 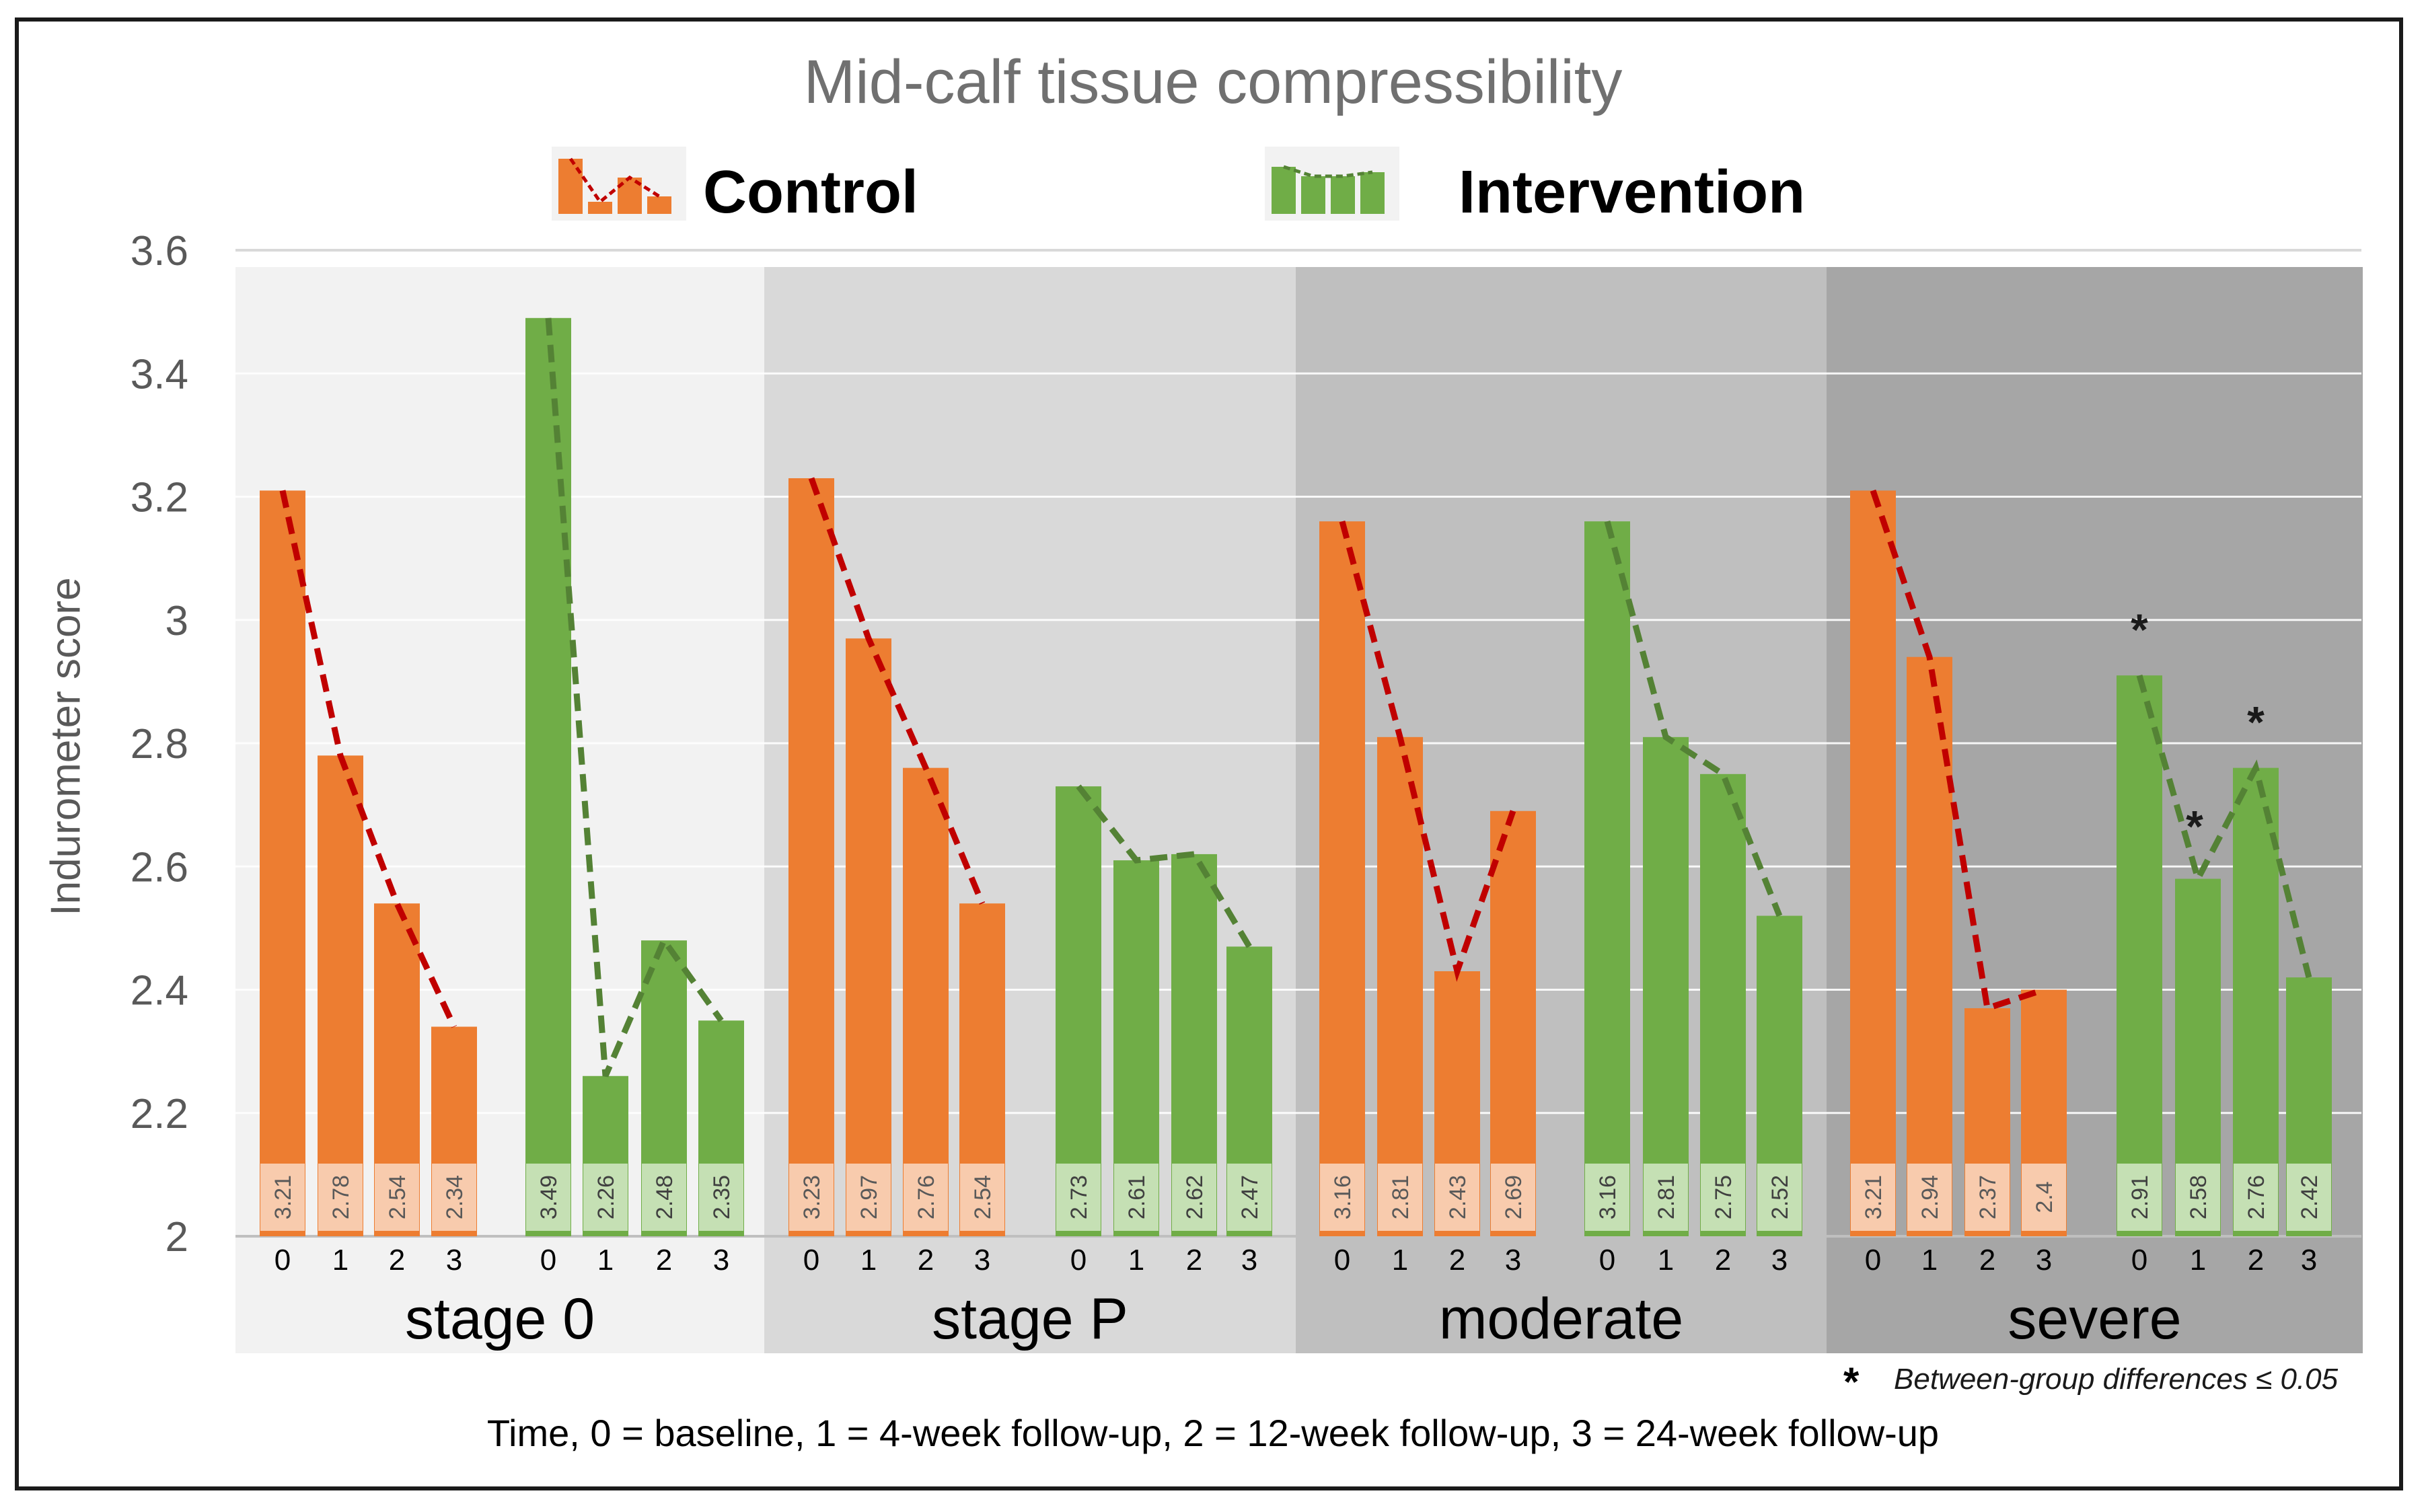 I want to click on data-label: 2.48, so click(x=664, y=1197).